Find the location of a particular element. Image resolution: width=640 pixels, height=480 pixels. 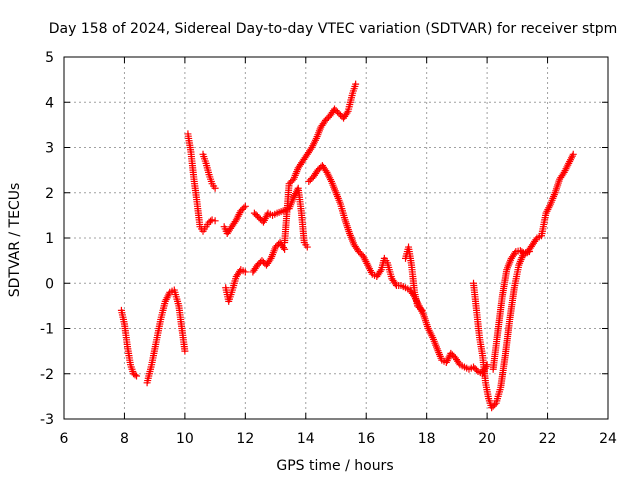

y-tick-label: 5 is located at coordinates (49, 58).